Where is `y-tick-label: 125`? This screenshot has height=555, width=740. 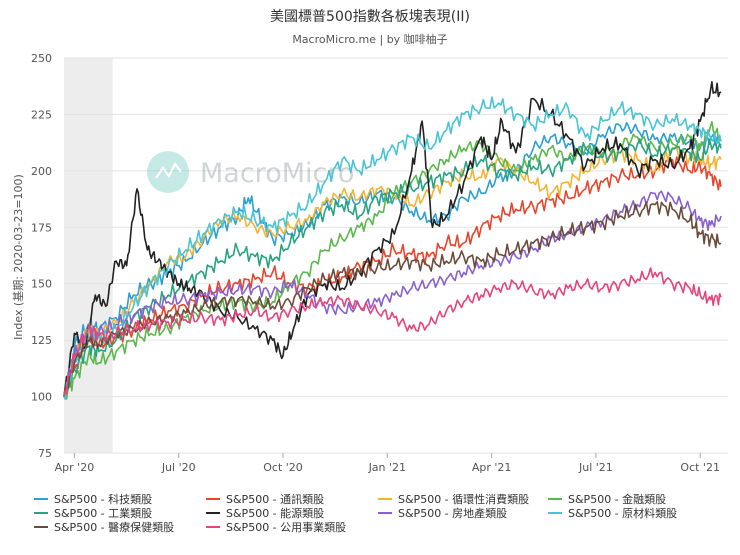 y-tick-label: 125 is located at coordinates (41, 340).